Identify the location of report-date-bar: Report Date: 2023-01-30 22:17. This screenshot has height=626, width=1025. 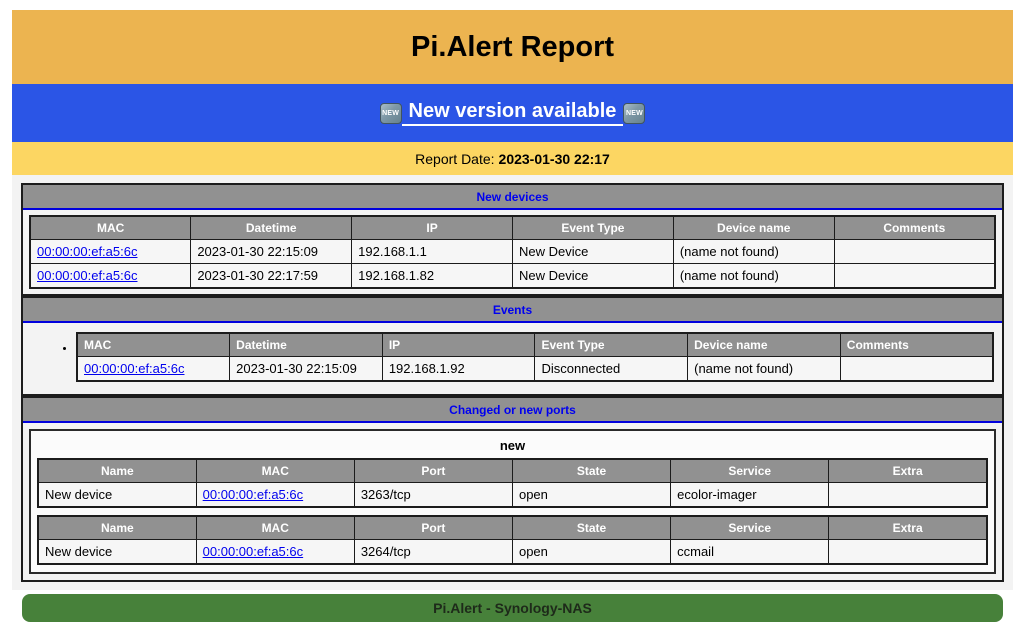
(512, 158).